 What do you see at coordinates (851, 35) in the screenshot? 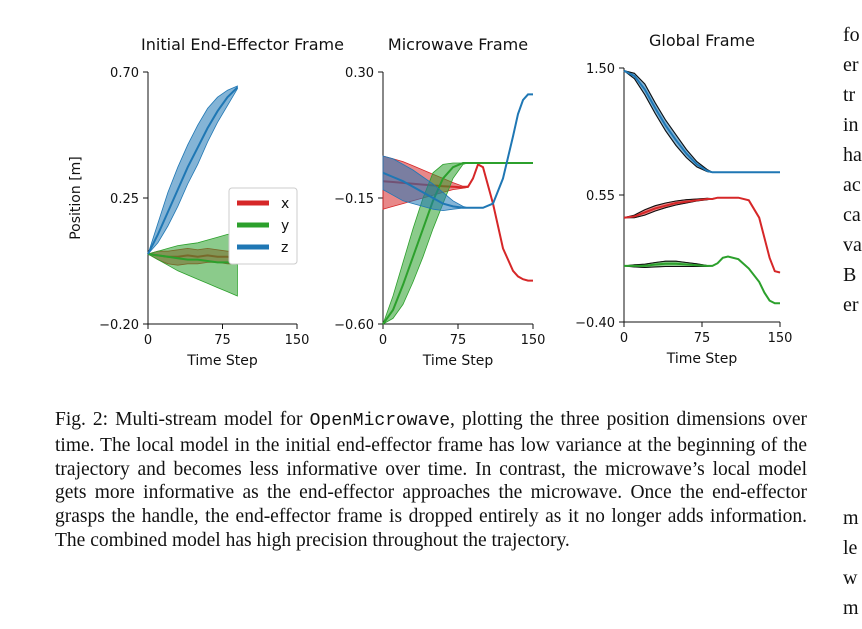
I see `side-text-line: fo` at bounding box center [851, 35].